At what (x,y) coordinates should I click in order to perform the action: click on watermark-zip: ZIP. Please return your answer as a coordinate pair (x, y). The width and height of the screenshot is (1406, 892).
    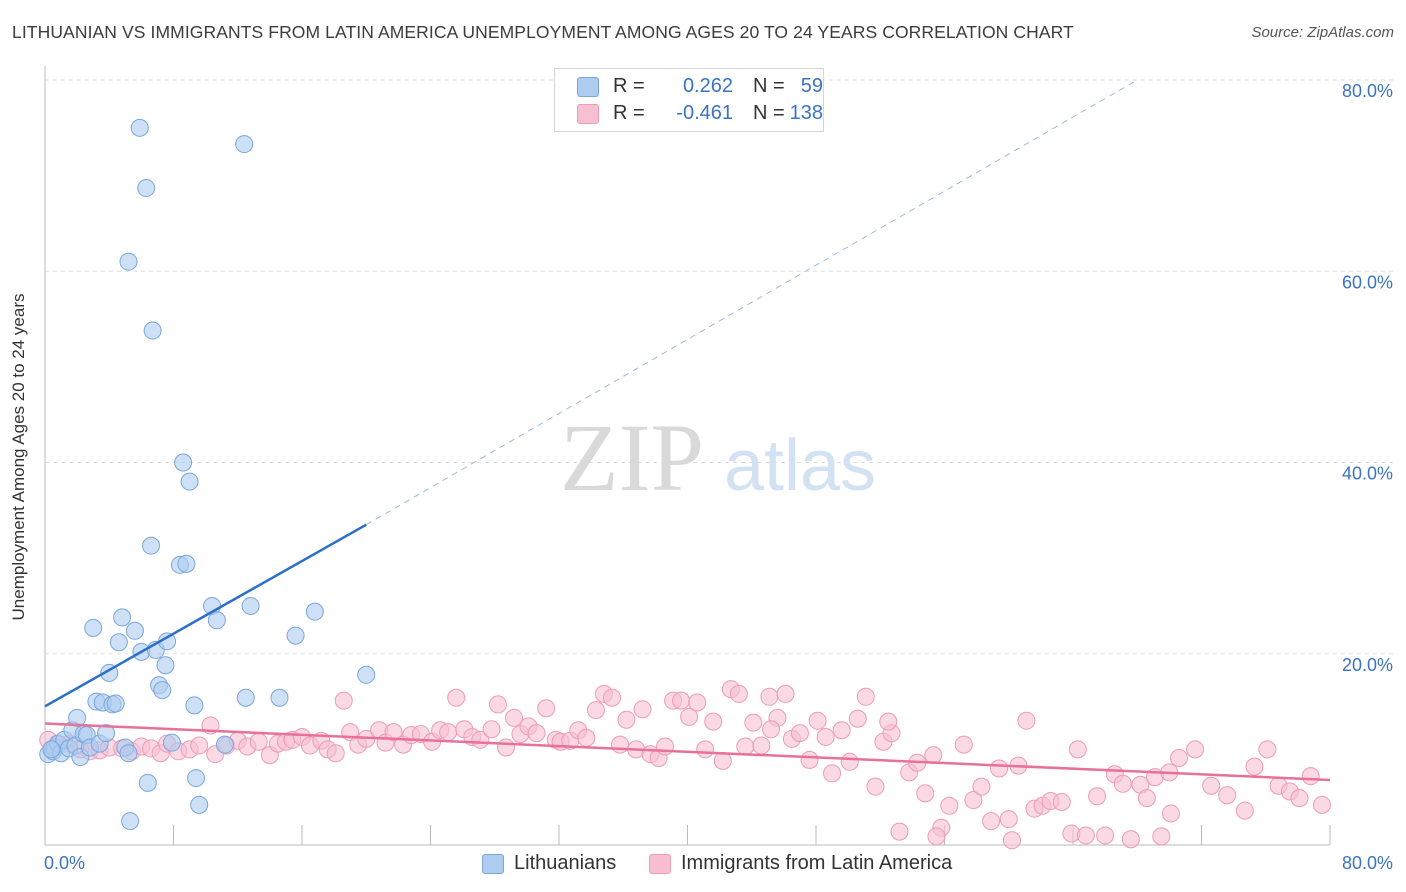
    Looking at the image, I should click on (632, 457).